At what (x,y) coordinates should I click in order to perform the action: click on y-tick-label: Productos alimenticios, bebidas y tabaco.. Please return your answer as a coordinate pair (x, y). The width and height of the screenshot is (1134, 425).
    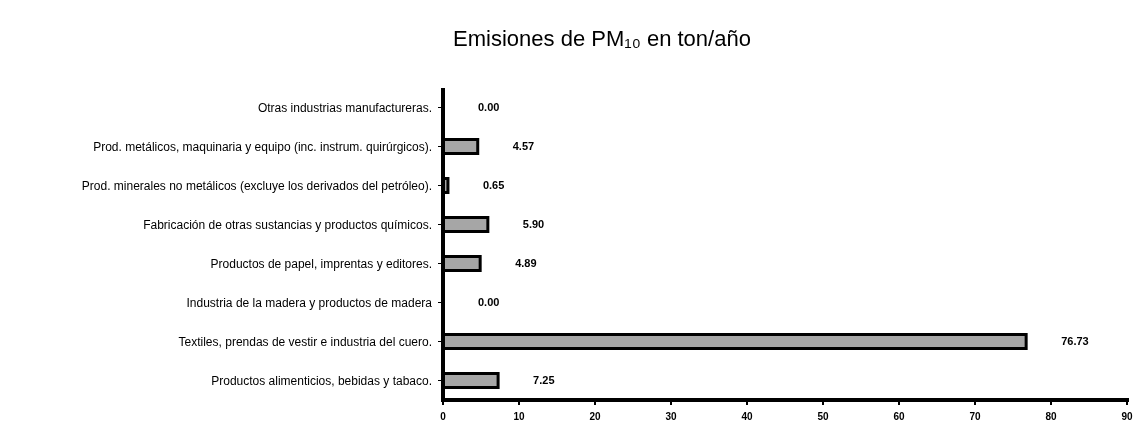
    Looking at the image, I should click on (321, 380).